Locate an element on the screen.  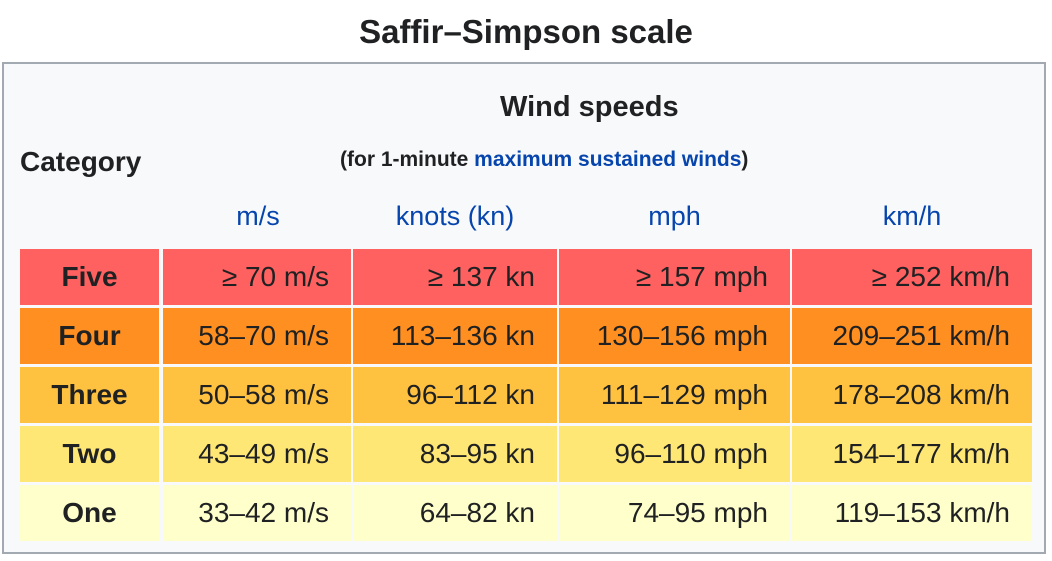
category-cell: One is located at coordinates (89, 513).